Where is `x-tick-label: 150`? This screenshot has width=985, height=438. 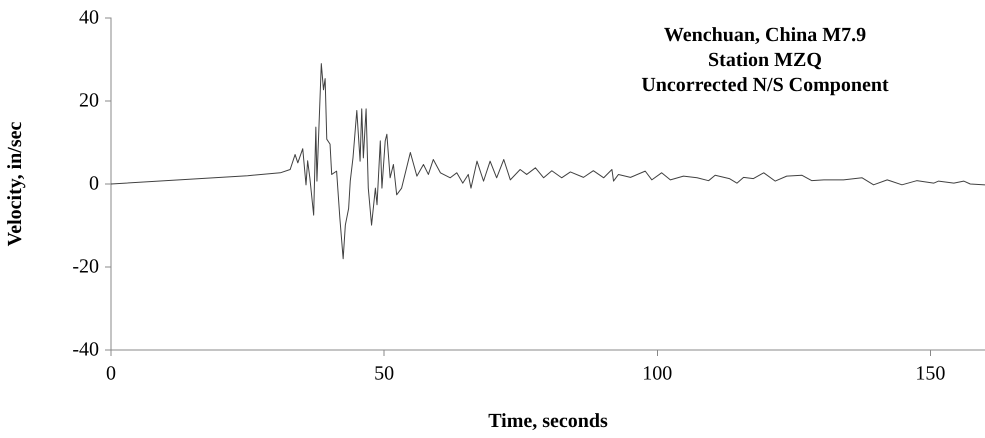 x-tick-label: 150 is located at coordinates (930, 373).